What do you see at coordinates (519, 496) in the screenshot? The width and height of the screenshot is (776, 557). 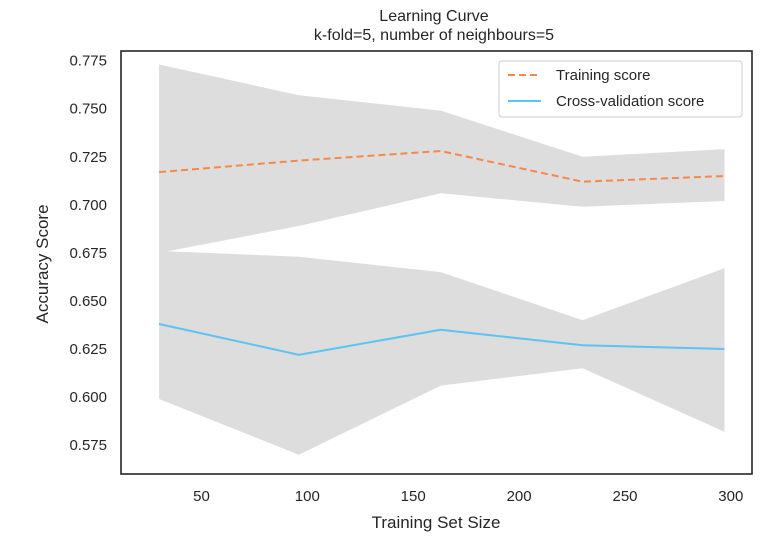 I see `x-tick-label: 200` at bounding box center [519, 496].